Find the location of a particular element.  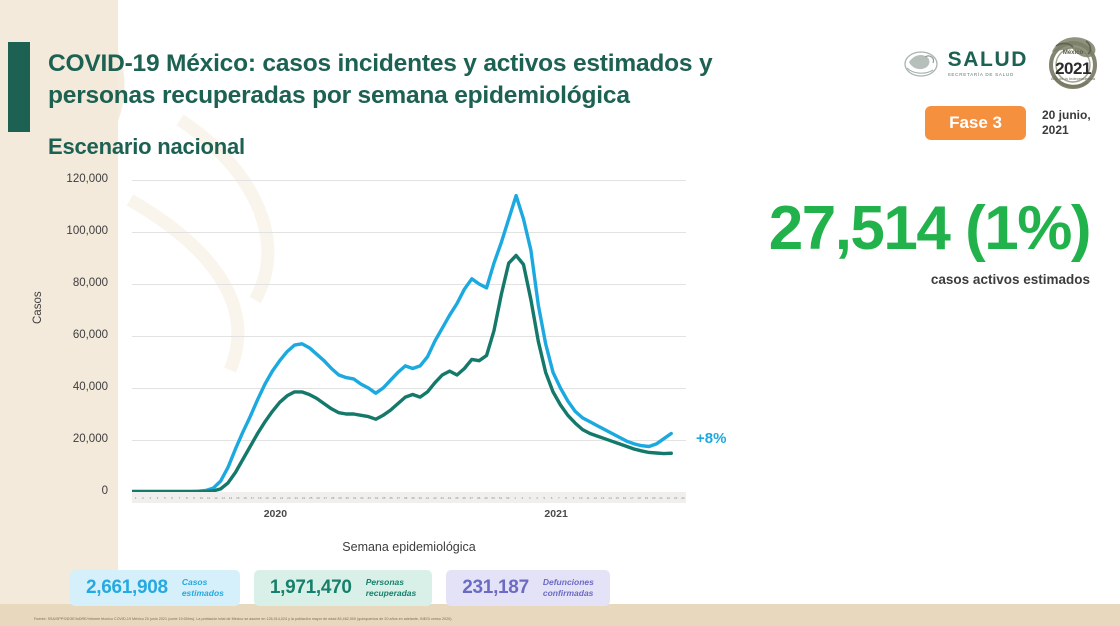

salud-subtitle: SECRETARÍA DE SALUD is located at coordinates (980, 74).